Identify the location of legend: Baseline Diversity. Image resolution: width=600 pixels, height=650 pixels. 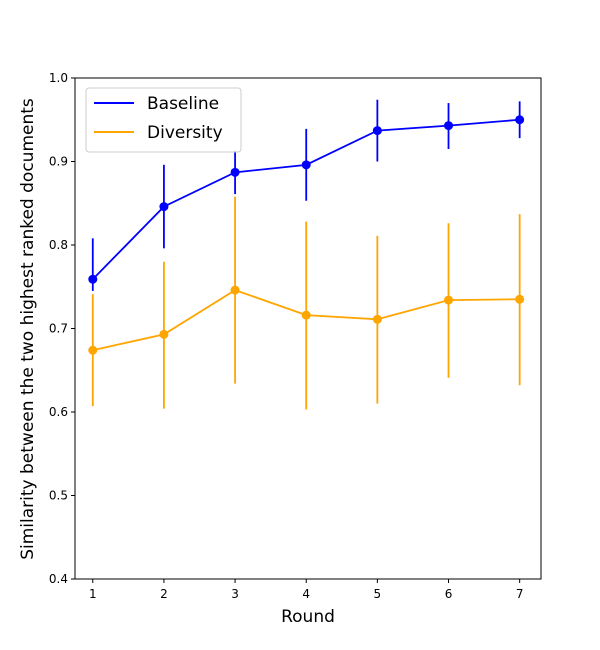
(163, 120).